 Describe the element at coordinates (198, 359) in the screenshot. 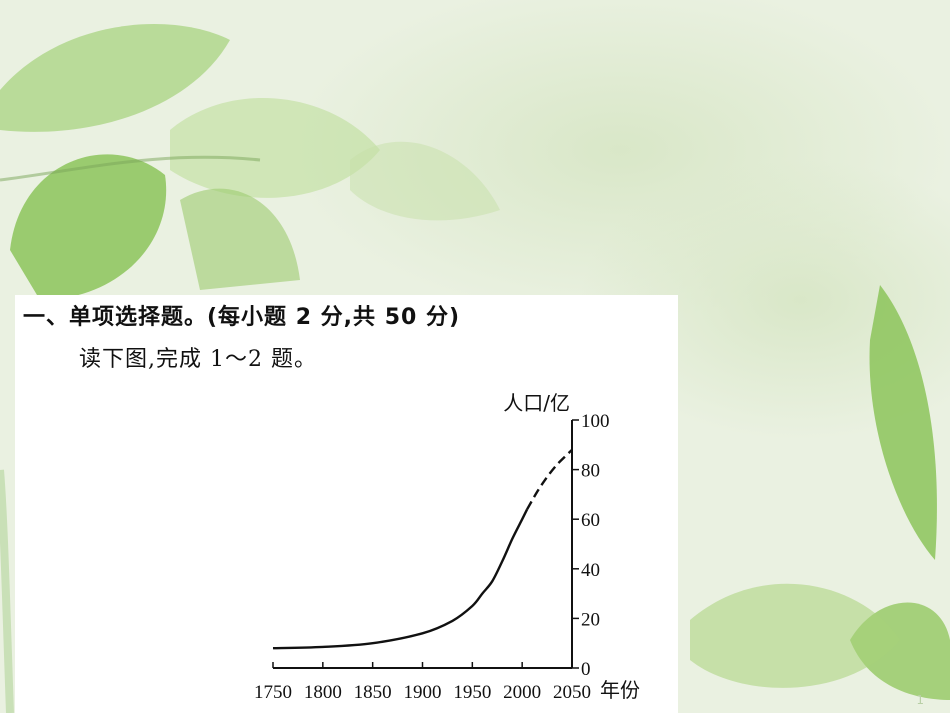

I see `question-instruction: 读下图,完成 1～2 题。` at that location.